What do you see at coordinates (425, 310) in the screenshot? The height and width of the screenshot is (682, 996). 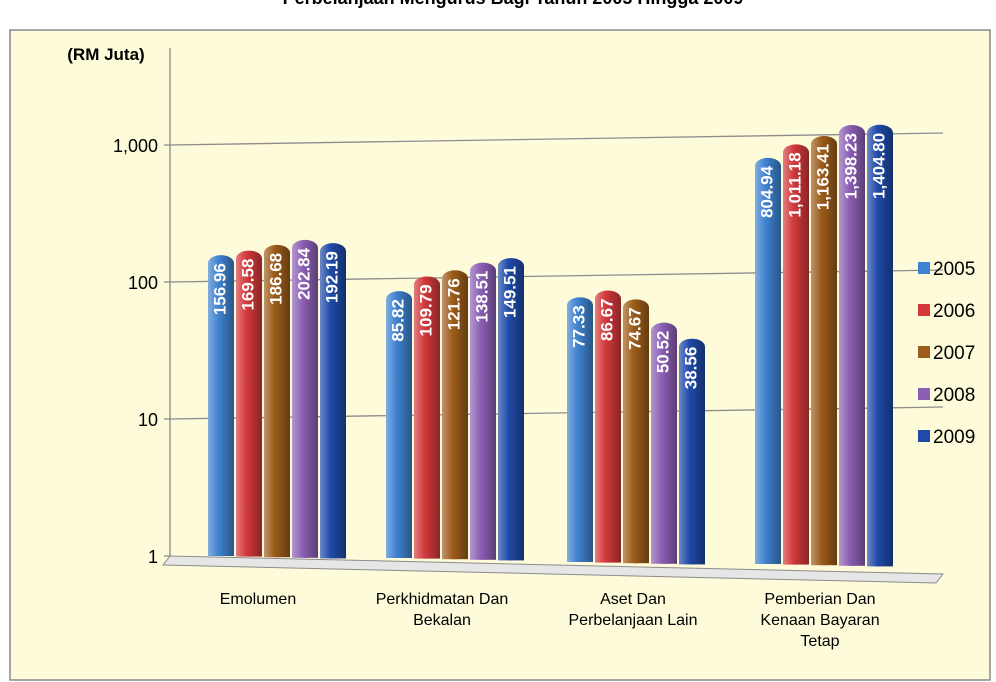 I see `value-label: 109.79` at bounding box center [425, 310].